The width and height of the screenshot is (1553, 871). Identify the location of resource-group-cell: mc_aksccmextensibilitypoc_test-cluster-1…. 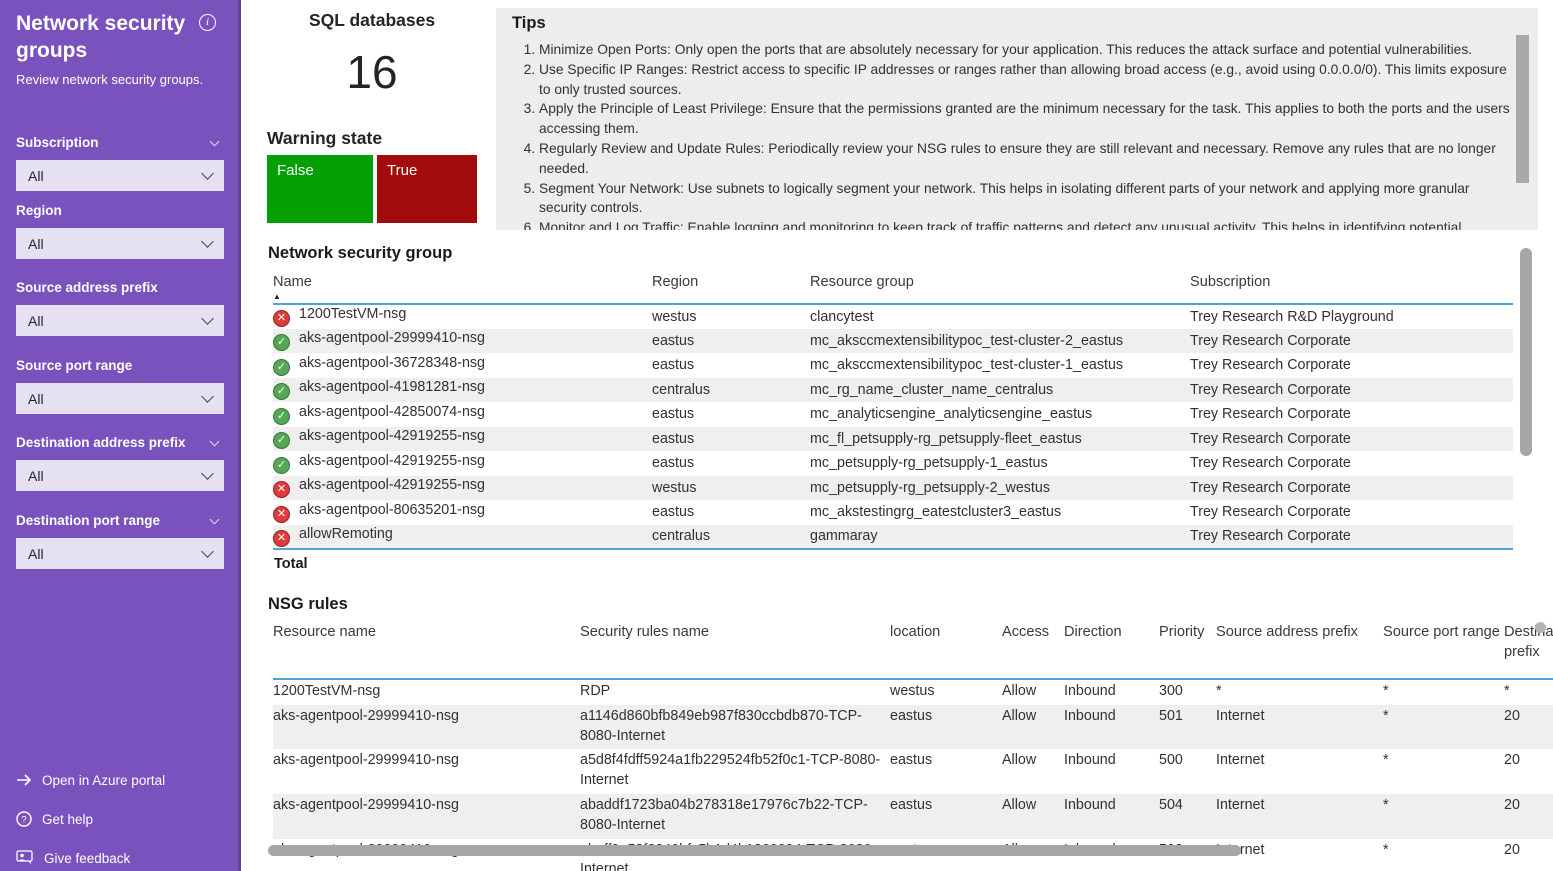
(967, 365).